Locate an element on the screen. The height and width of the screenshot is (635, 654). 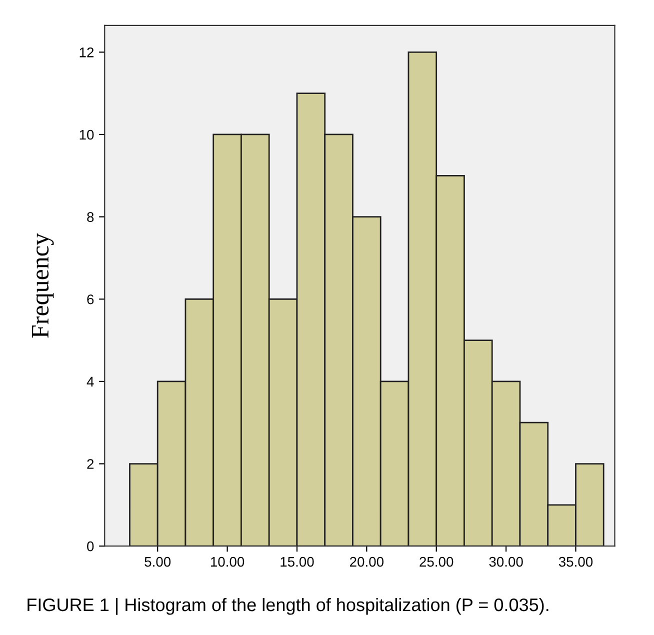
y-tick-label: 4 is located at coordinates (90, 381).